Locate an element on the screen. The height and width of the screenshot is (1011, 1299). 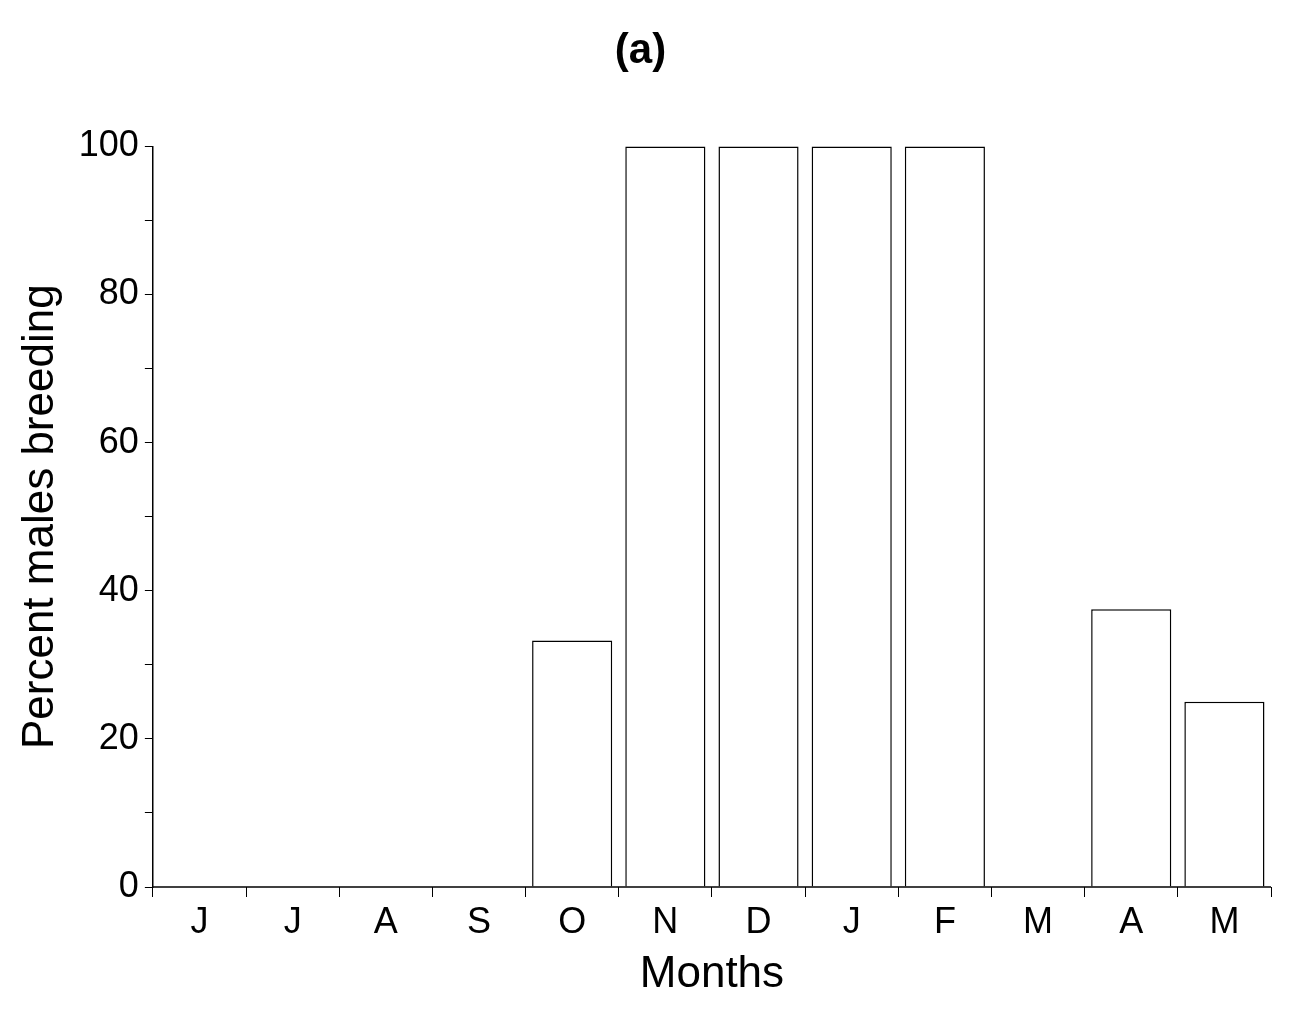
y-tick-label: 0 is located at coordinates (128, 884).